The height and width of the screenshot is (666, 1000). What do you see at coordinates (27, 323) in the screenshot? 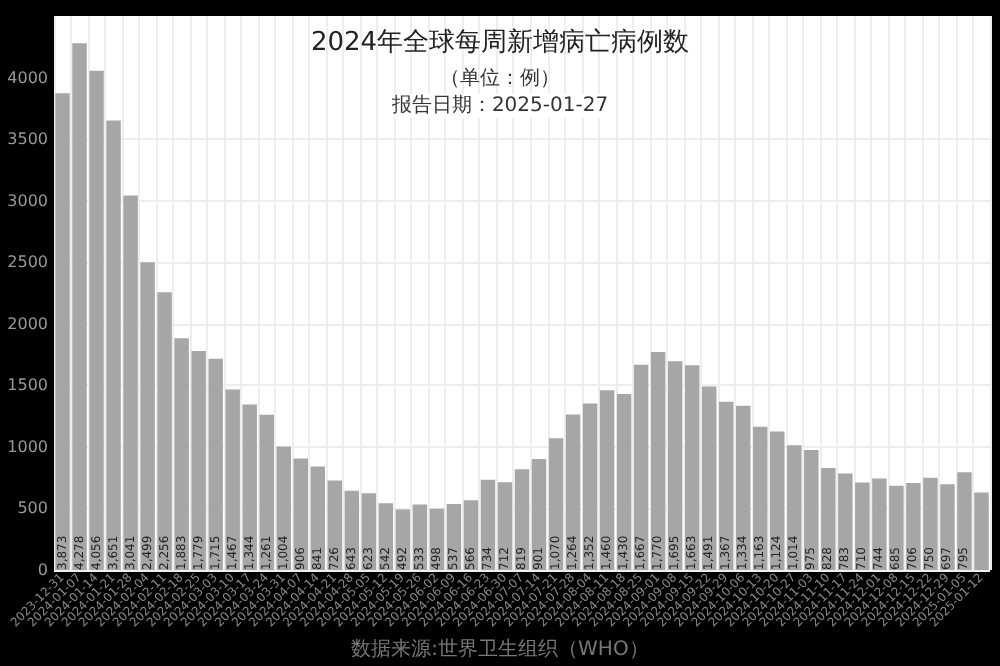
I see `y-tick-label: 2000` at bounding box center [27, 323].